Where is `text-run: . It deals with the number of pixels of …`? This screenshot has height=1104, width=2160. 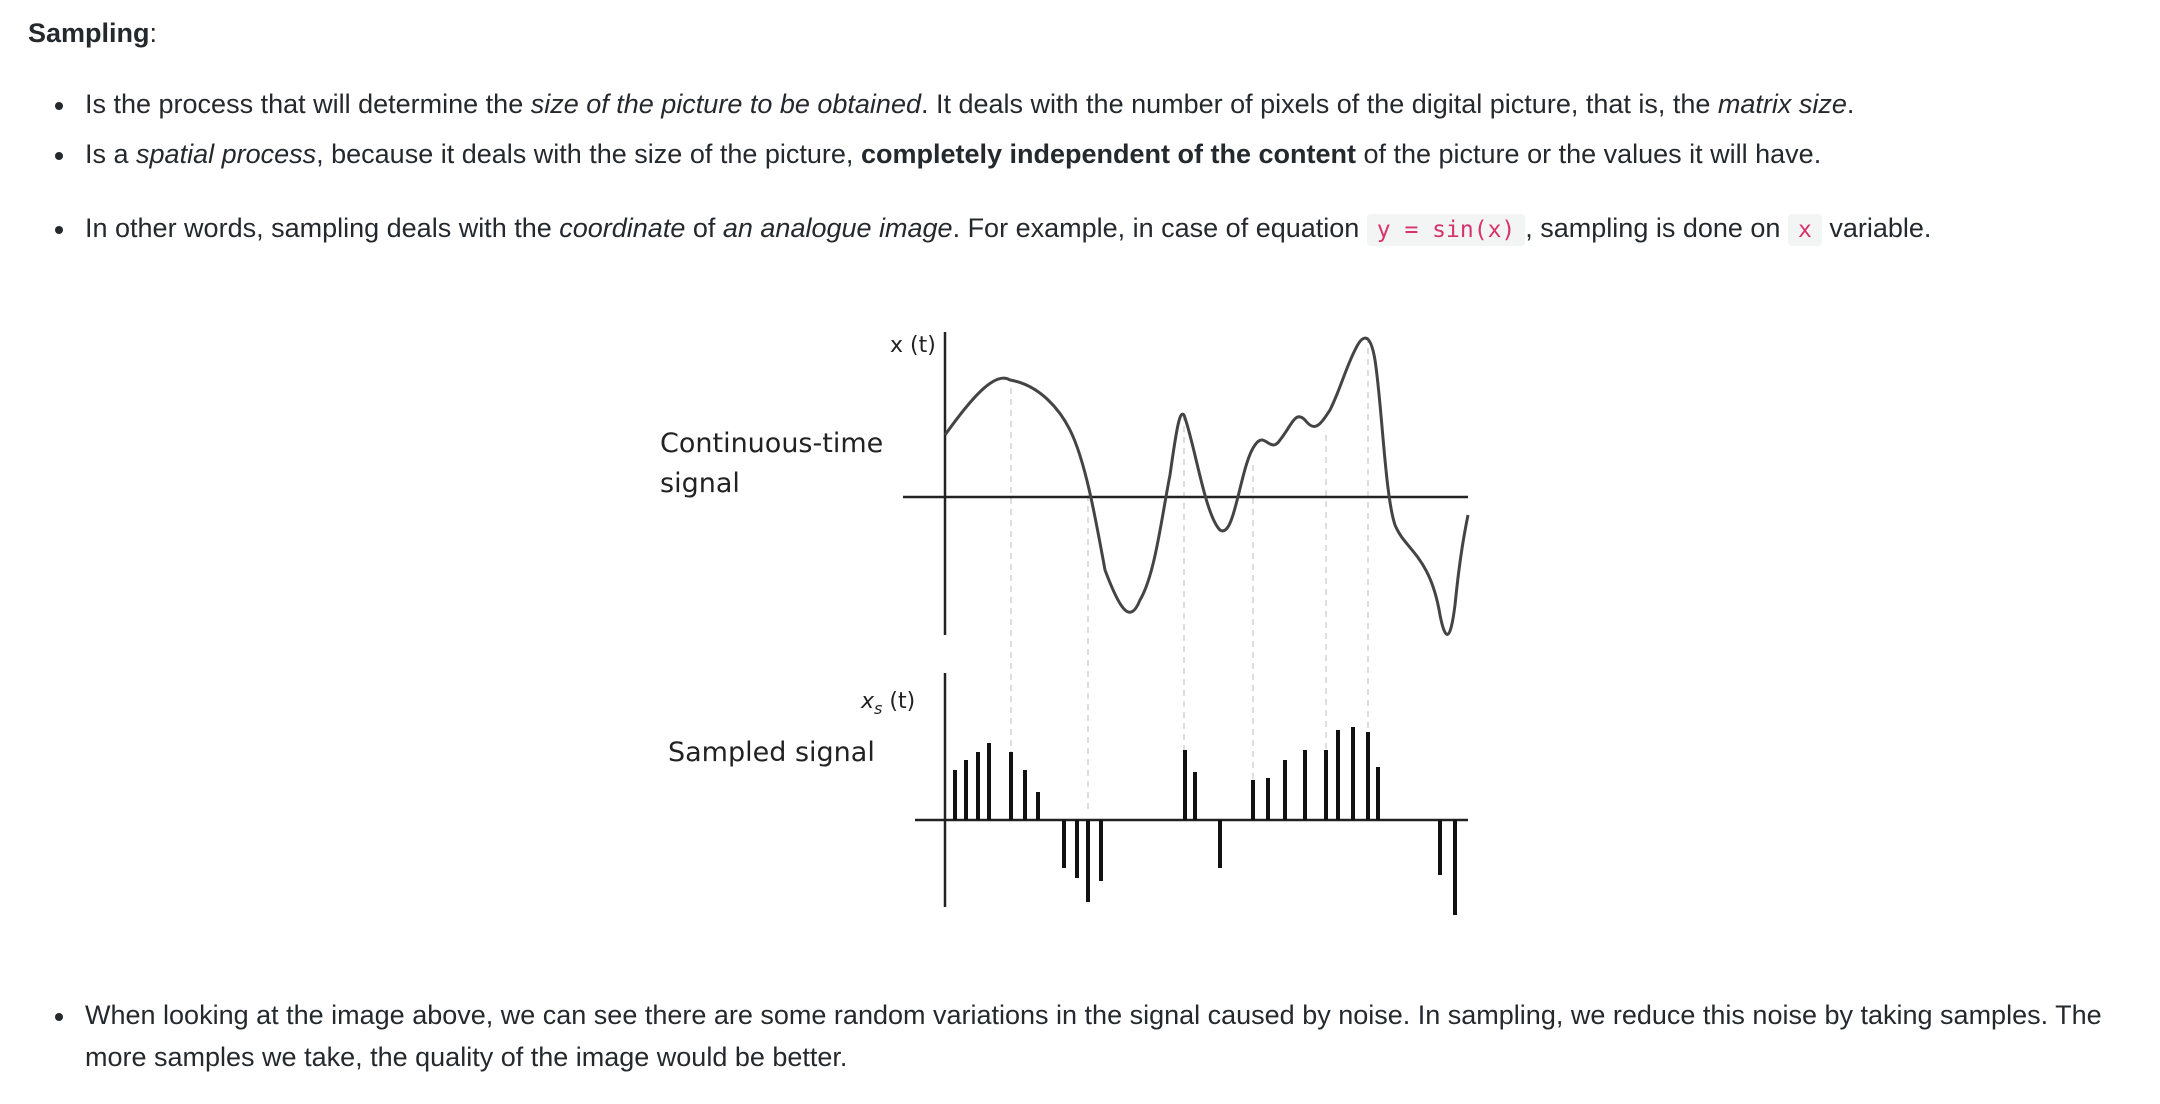
text-run: . It deals with the number of pixels of … is located at coordinates (1319, 104).